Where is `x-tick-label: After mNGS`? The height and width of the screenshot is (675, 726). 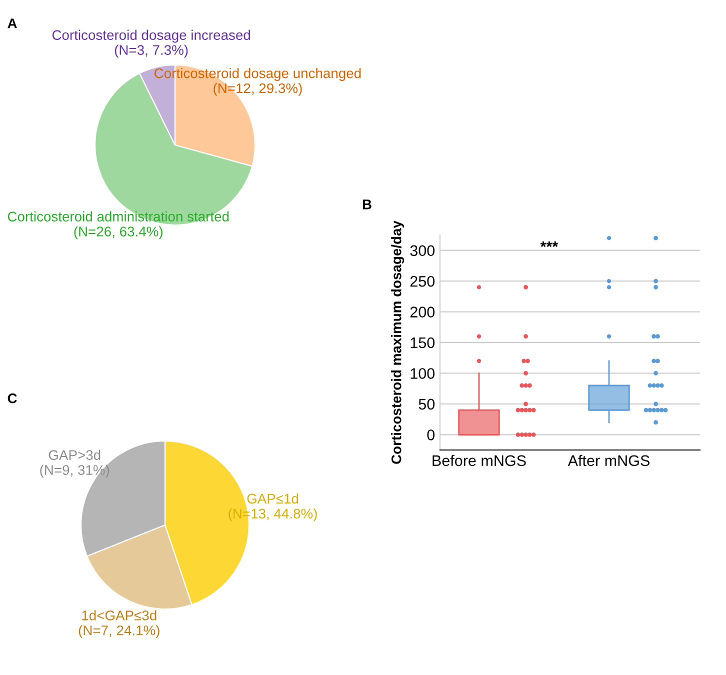
x-tick-label: After mNGS is located at coordinates (609, 460).